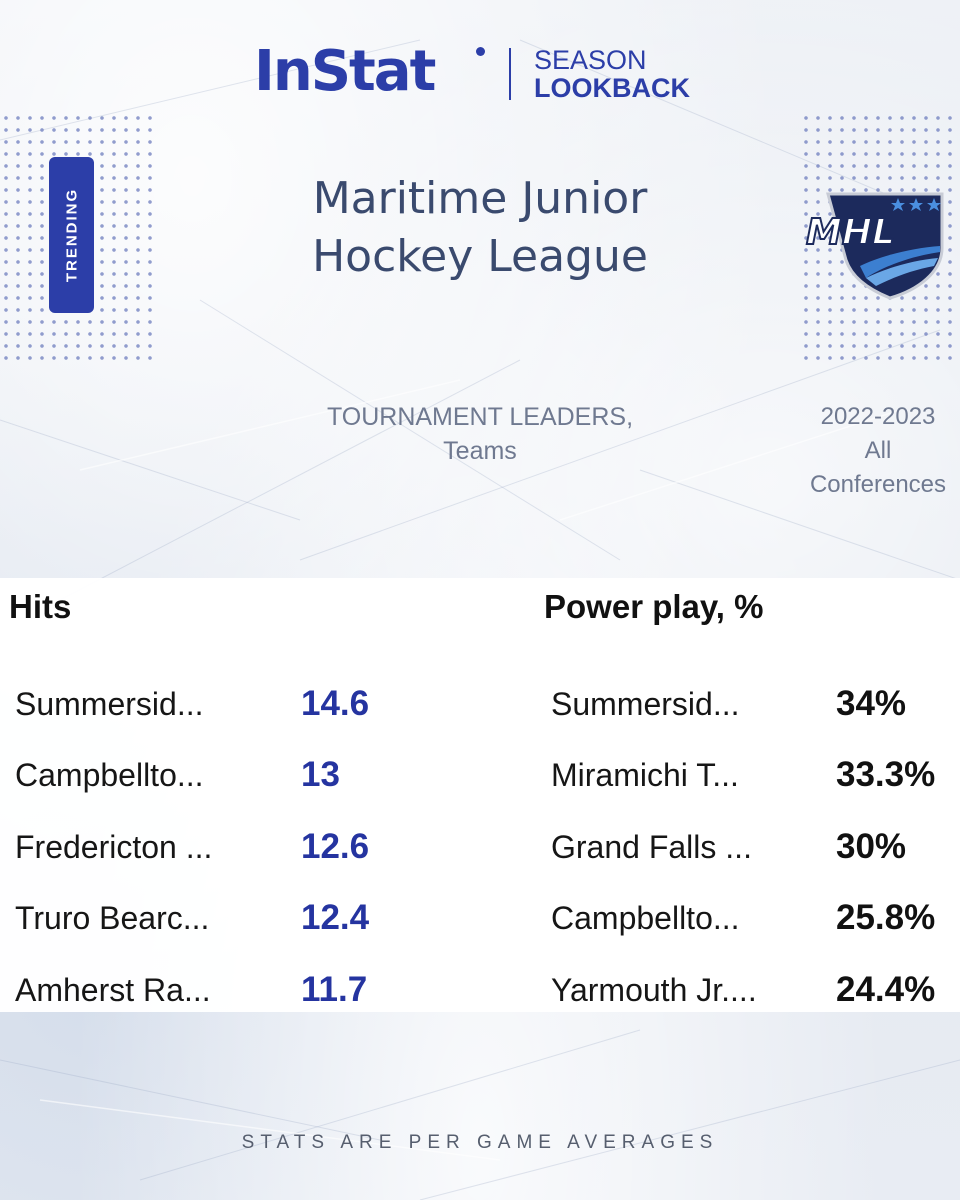 Image resolution: width=960 pixels, height=1200 pixels. Describe the element at coordinates (40, 606) in the screenshot. I see `hits-title: Hits` at that location.